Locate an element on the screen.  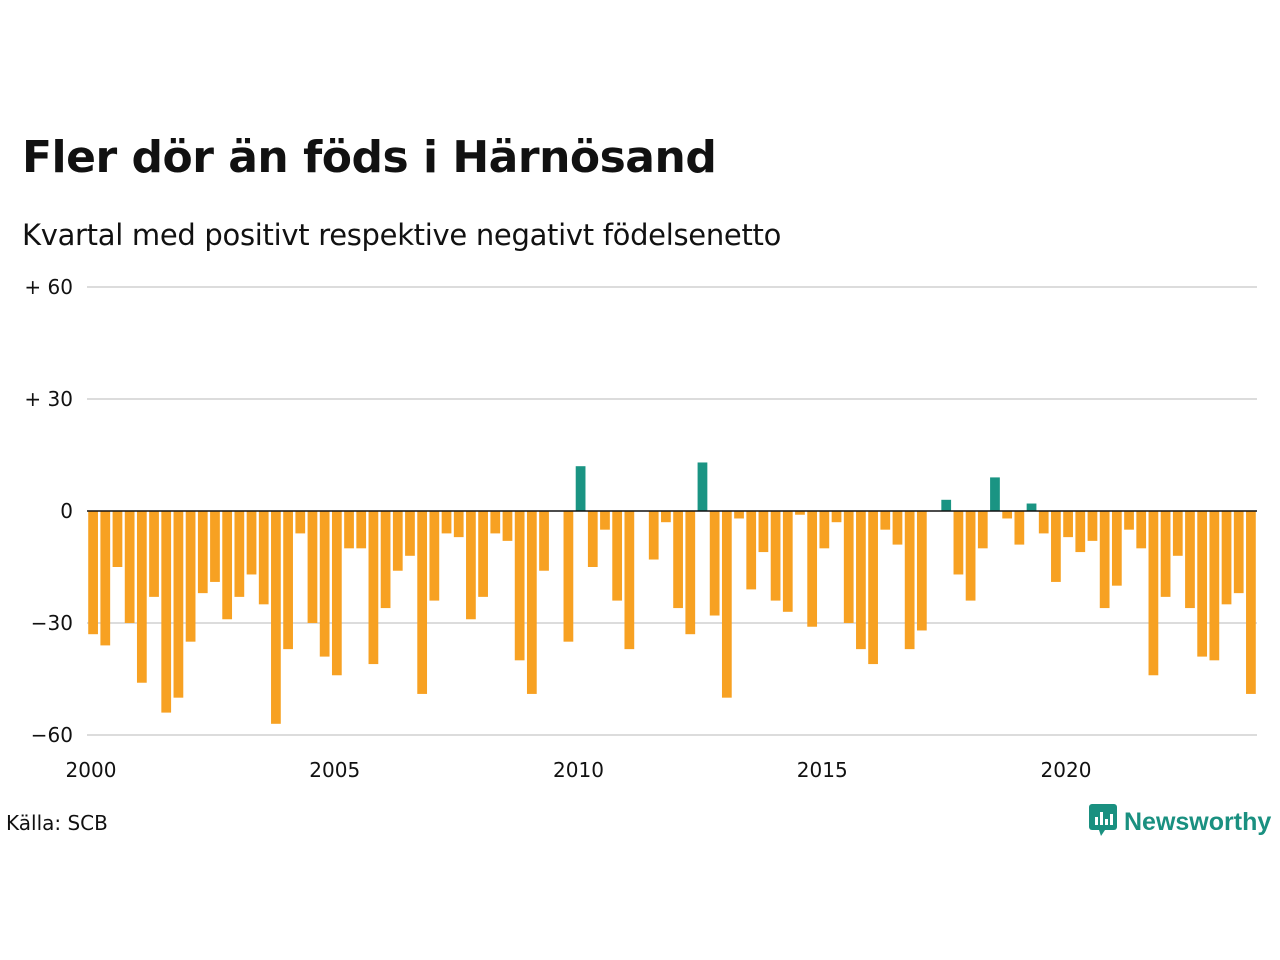
y-tick-label: + 30 is located at coordinates (48, 399).